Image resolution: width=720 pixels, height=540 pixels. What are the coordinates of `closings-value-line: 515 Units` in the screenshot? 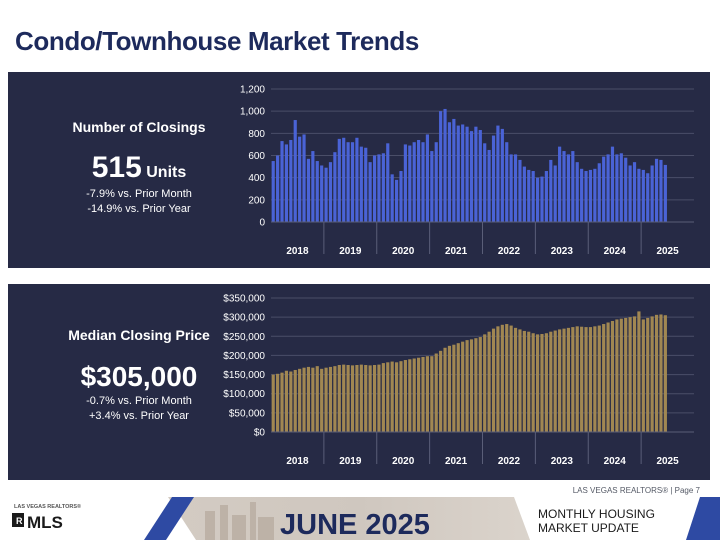 It's located at (139, 168).